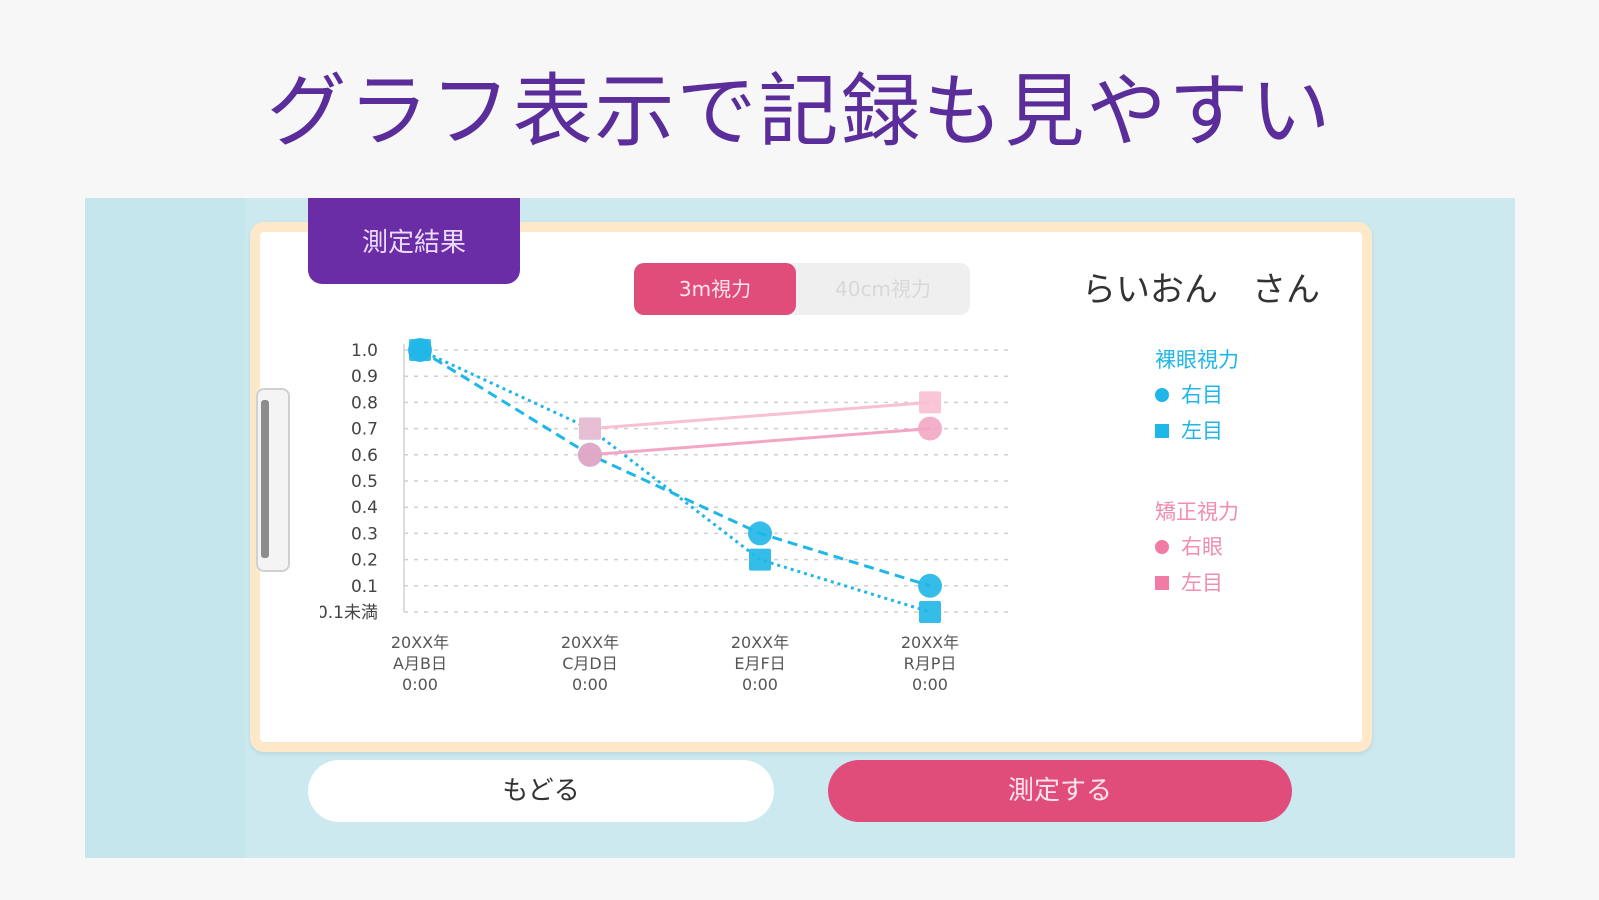 The height and width of the screenshot is (900, 1599). Describe the element at coordinates (1202, 547) in the screenshot. I see `legend-label: 右眼` at that location.